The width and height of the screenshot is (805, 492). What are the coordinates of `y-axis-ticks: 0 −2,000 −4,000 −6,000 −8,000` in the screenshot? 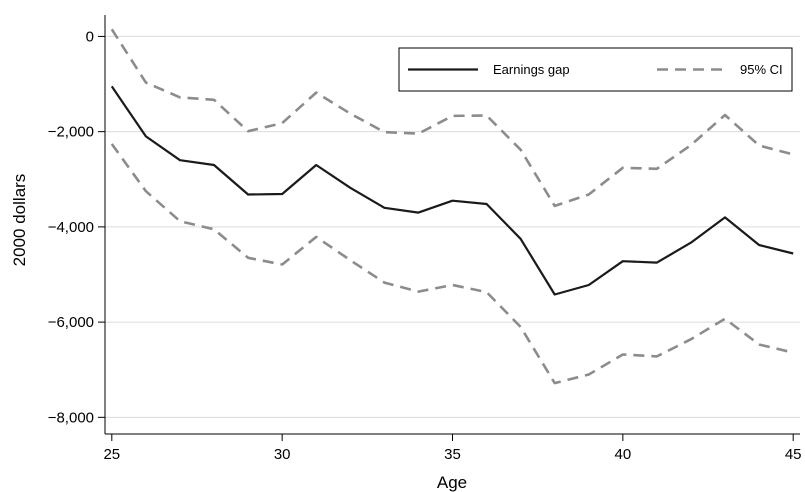 It's located at (76, 227).